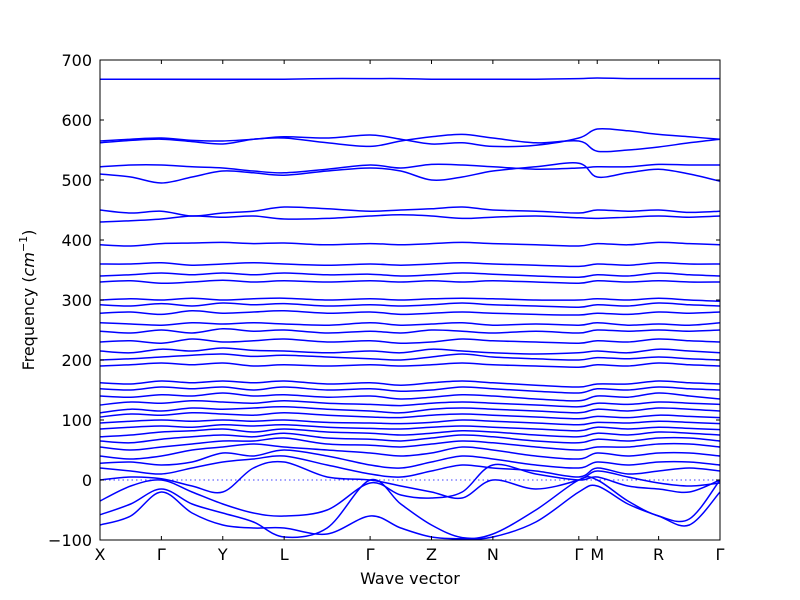 The width and height of the screenshot is (800, 600). What do you see at coordinates (28, 264) in the screenshot?
I see `y-axis-label-unit: cm` at bounding box center [28, 264].